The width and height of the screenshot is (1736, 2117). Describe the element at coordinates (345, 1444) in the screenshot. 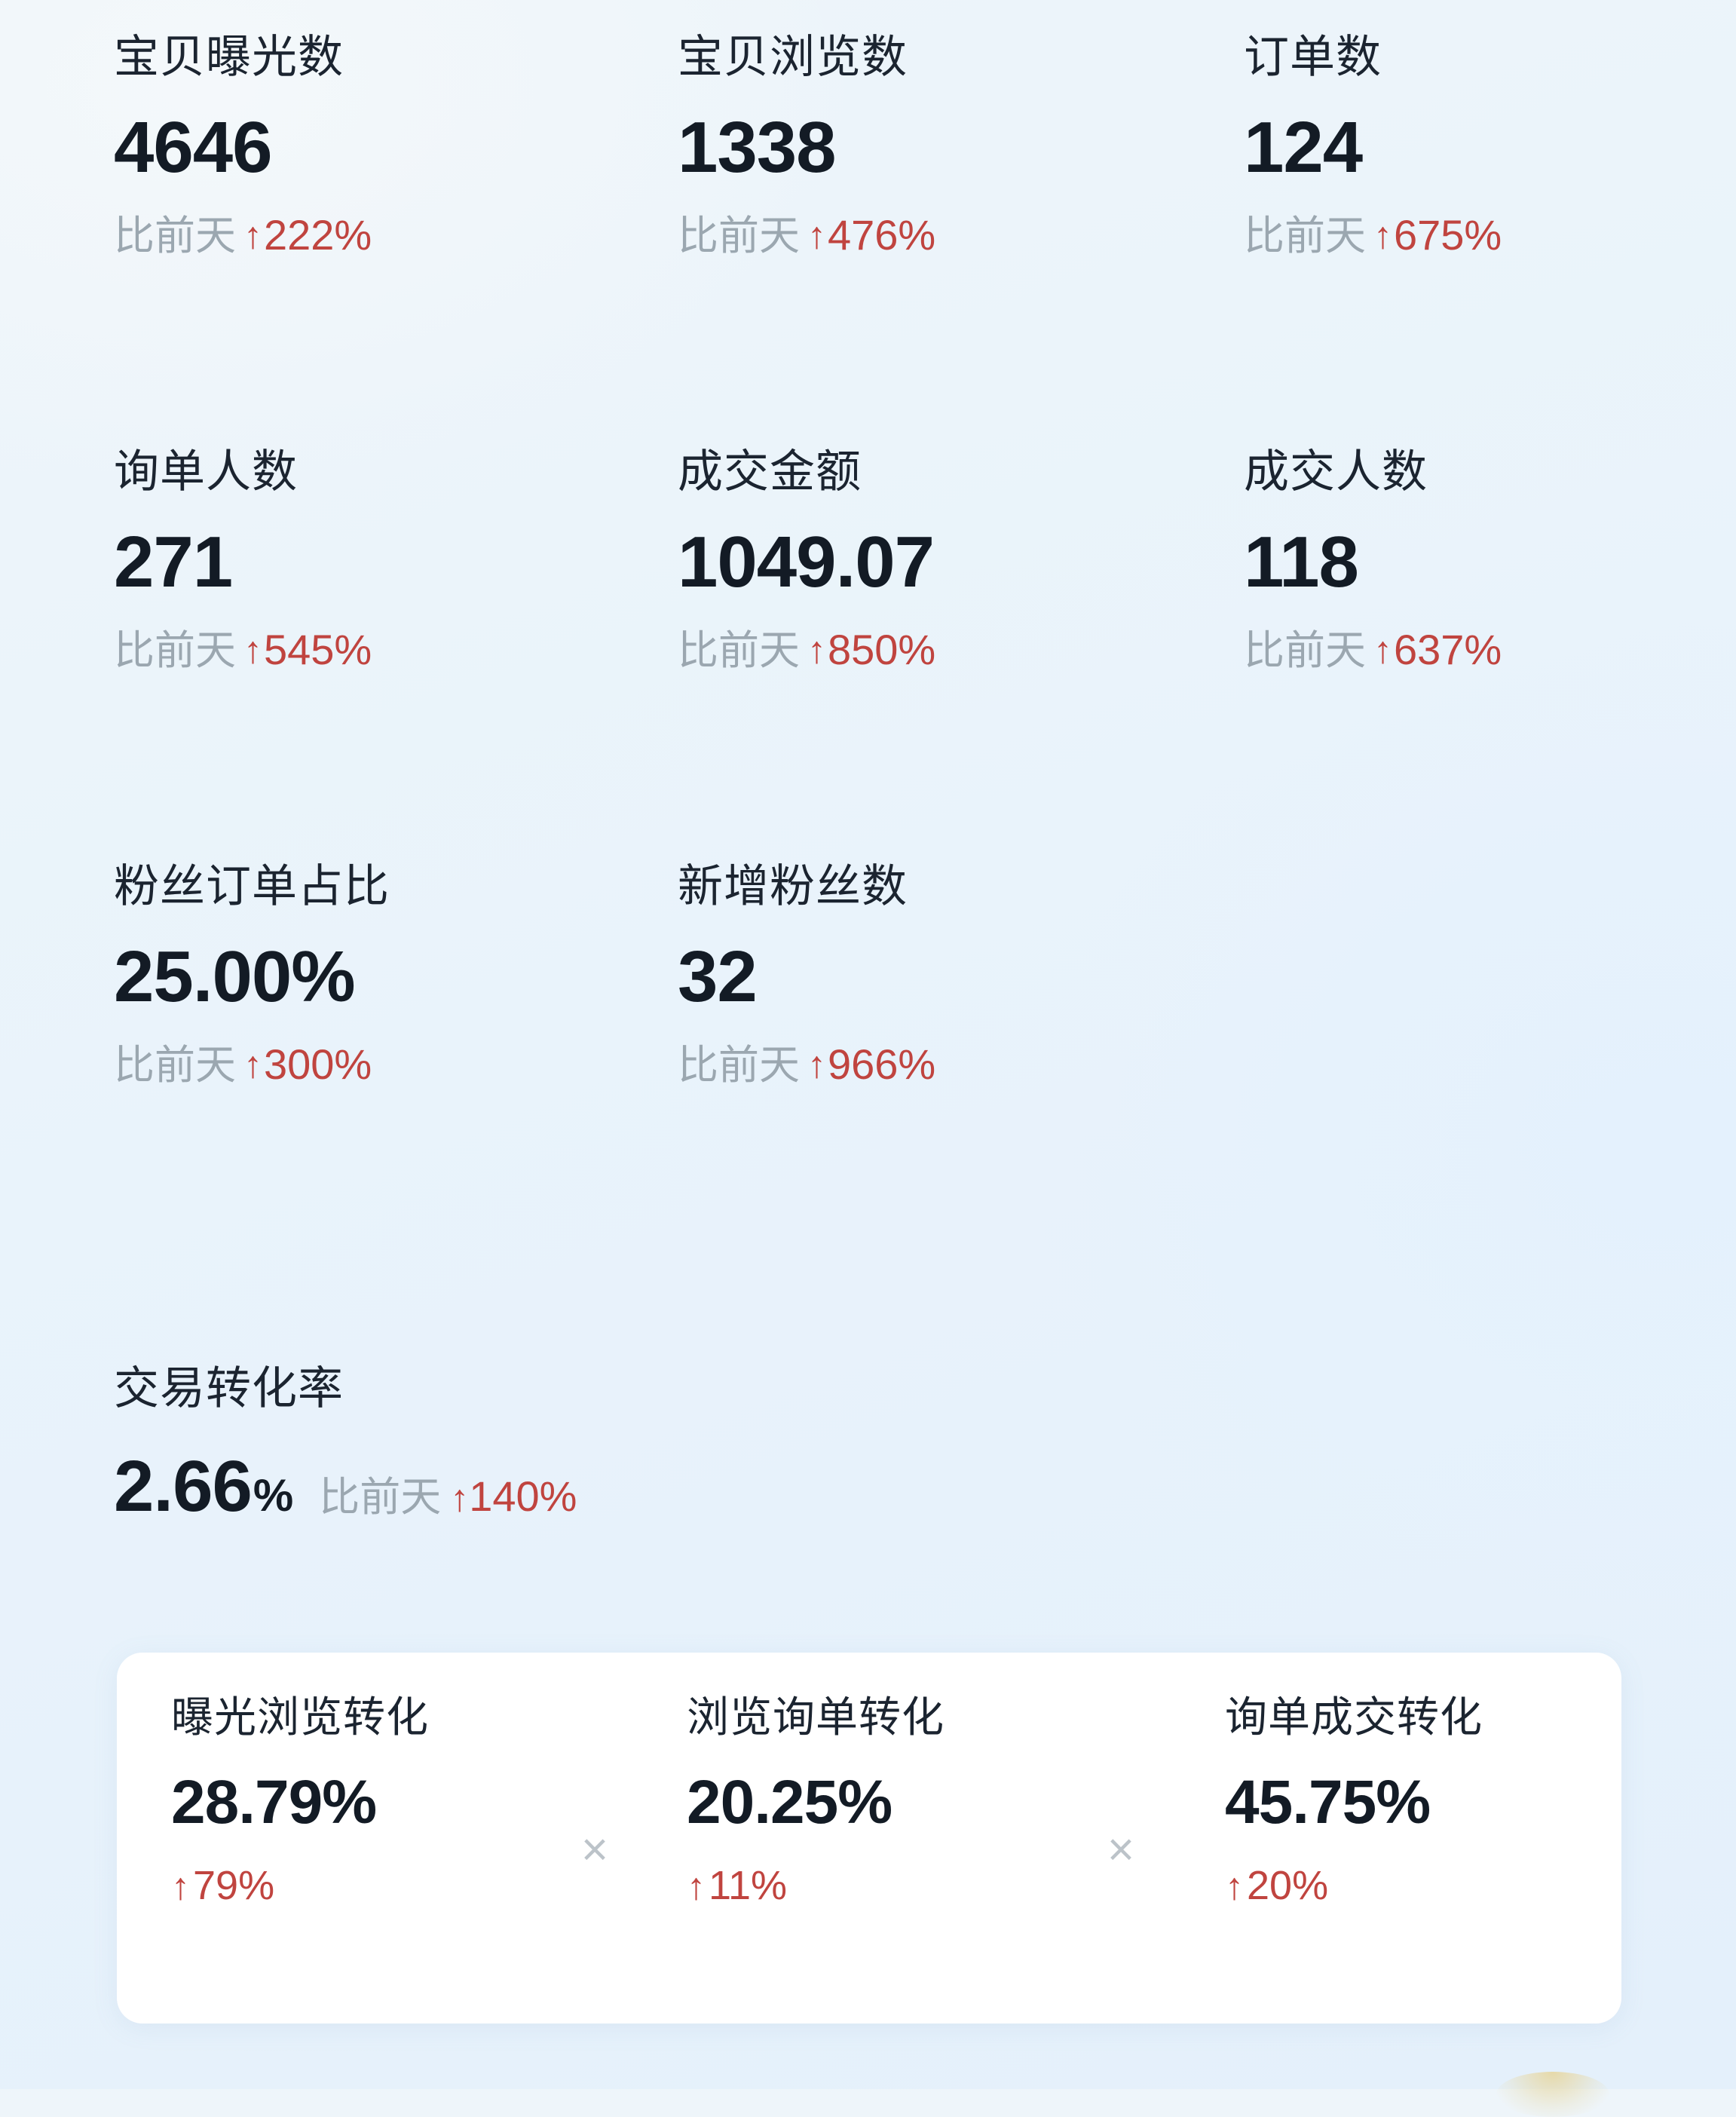

I see `trade-conversion-block: 交易转化率 2.66 % 比前天 ↑ 140%` at that location.